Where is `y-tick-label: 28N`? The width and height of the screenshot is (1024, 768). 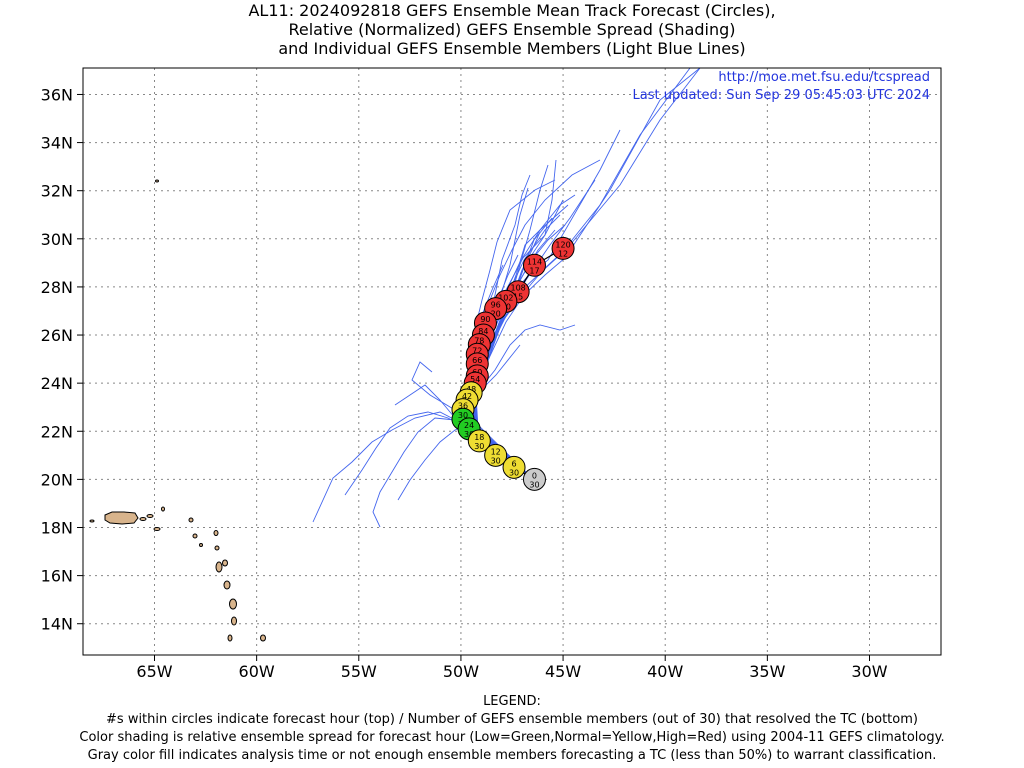 y-tick-label: 28N is located at coordinates (57, 287).